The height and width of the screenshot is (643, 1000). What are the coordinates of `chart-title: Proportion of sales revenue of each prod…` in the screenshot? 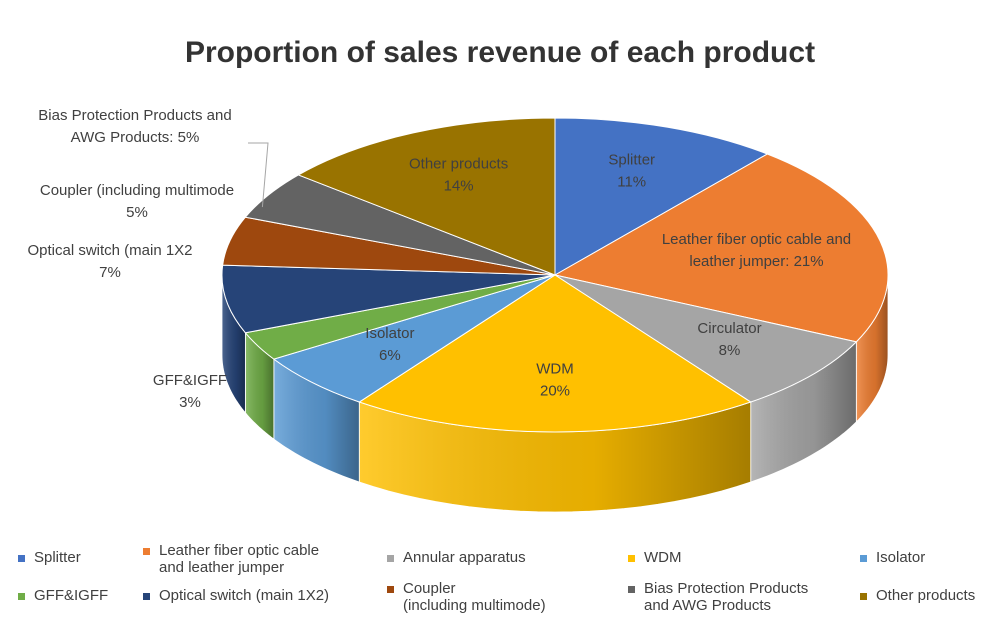 It's located at (500, 52).